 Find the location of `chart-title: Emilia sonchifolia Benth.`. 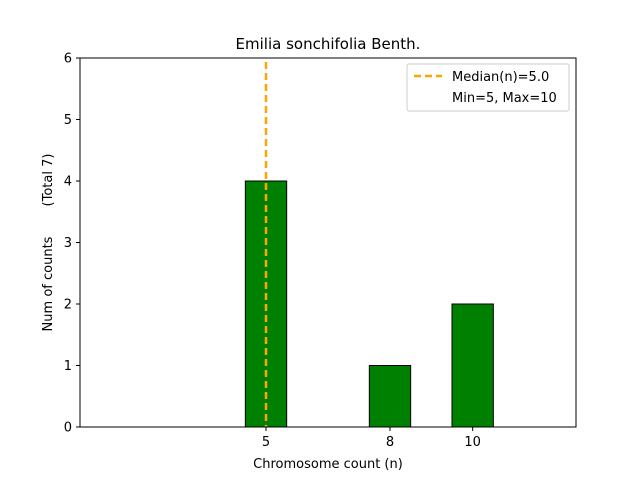

chart-title: Emilia sonchifolia Benth. is located at coordinates (328, 44).